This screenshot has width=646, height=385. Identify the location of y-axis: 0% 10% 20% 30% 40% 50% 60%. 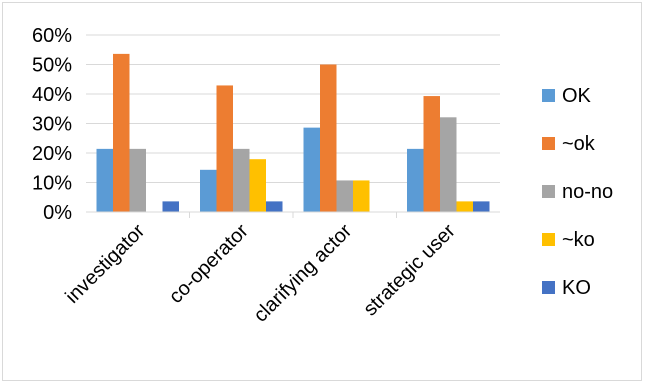
(52, 124).